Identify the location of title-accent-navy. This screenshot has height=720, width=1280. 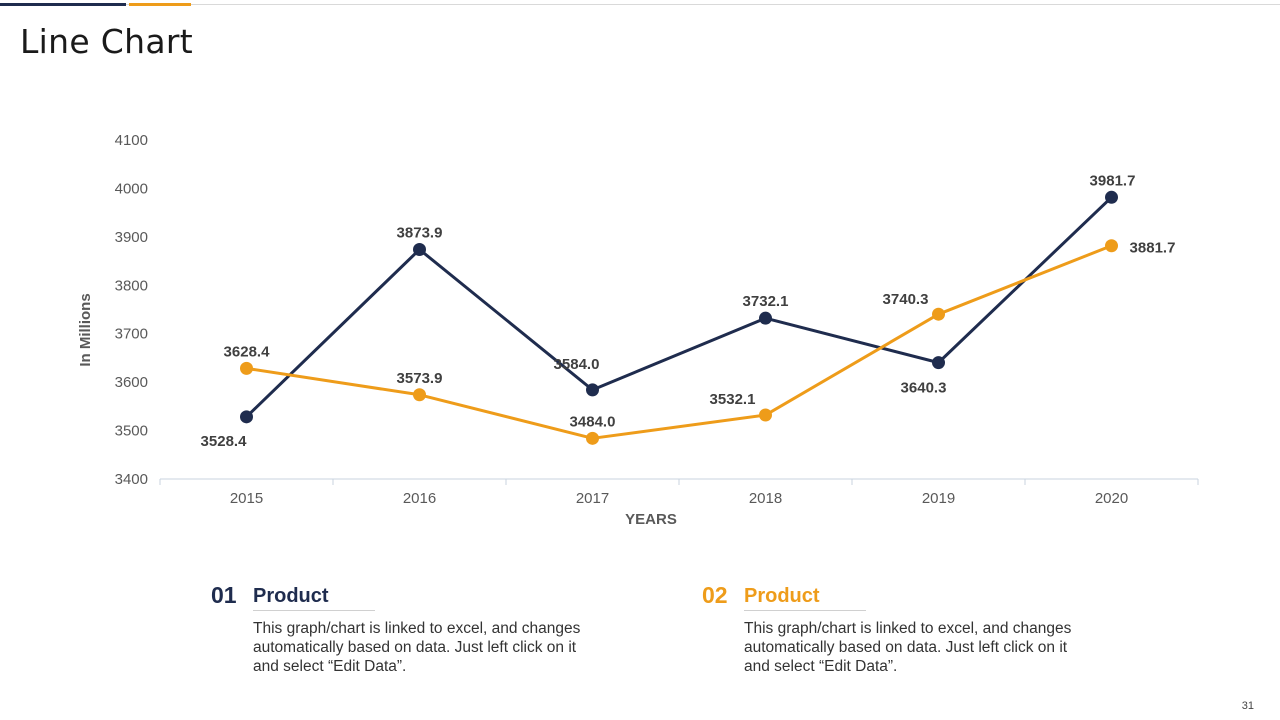
(63, 4).